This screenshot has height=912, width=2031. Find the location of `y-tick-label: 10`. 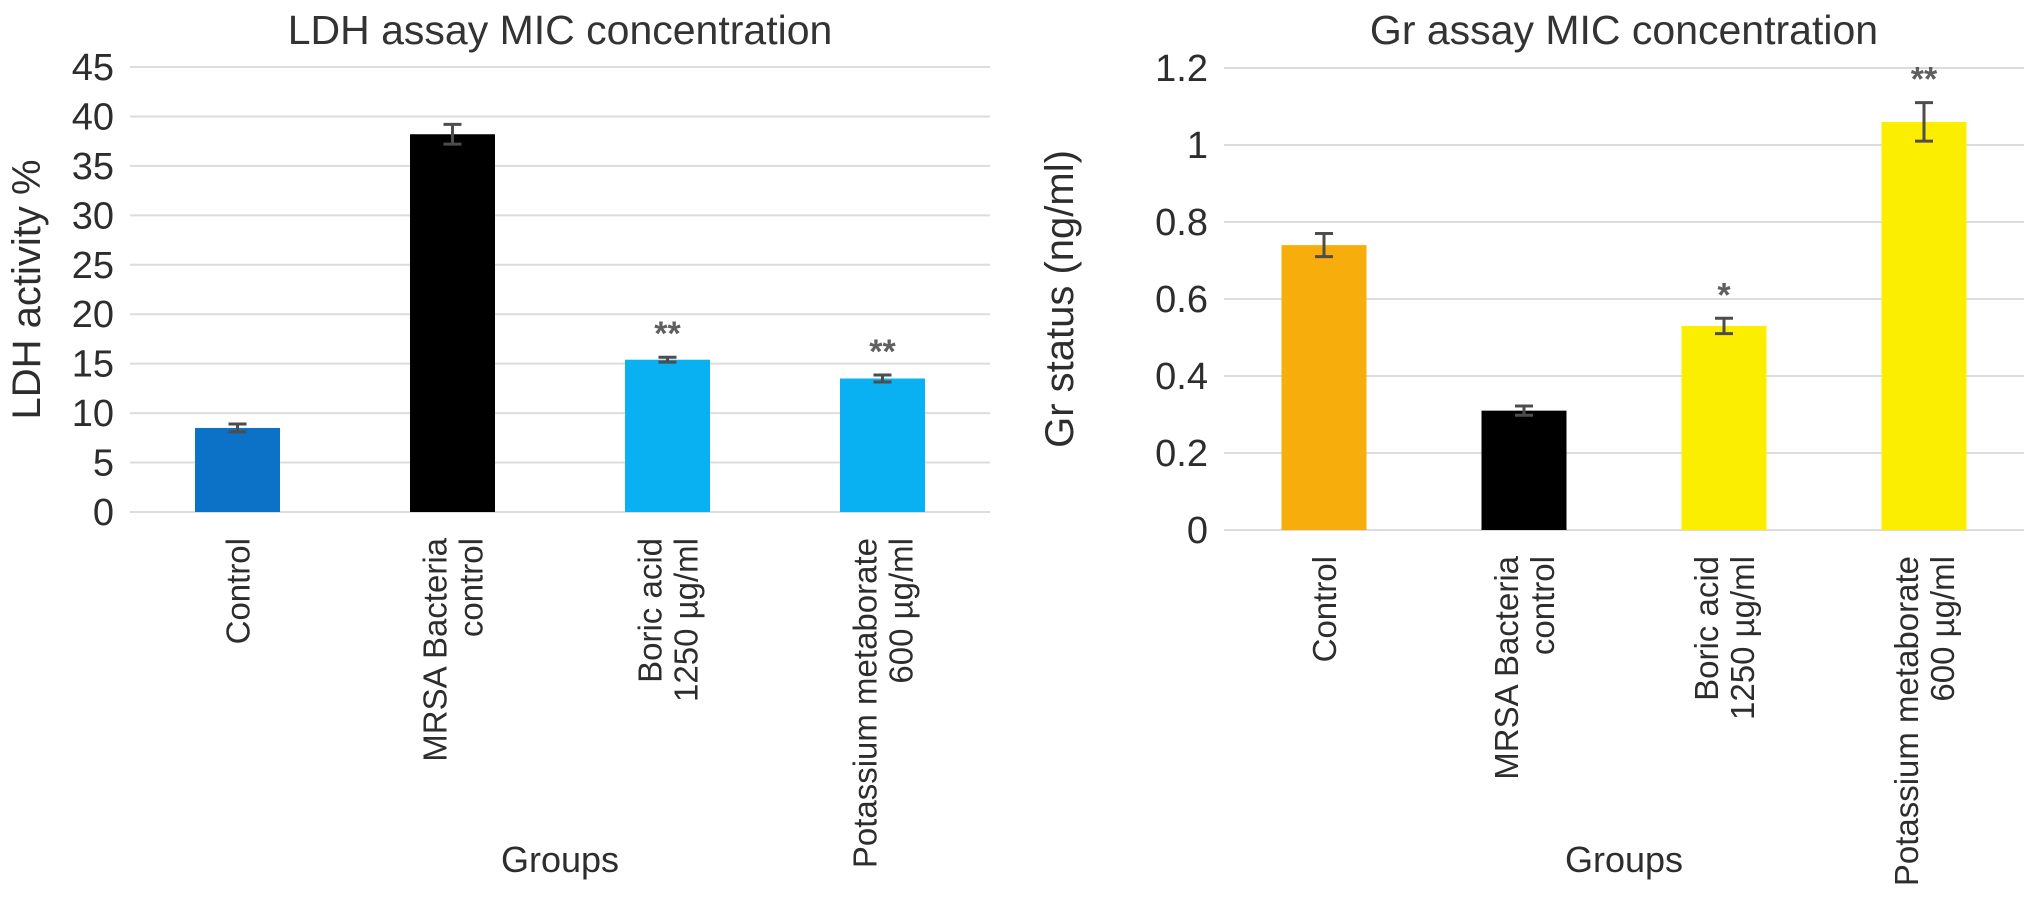

y-tick-label: 10 is located at coordinates (93, 414).